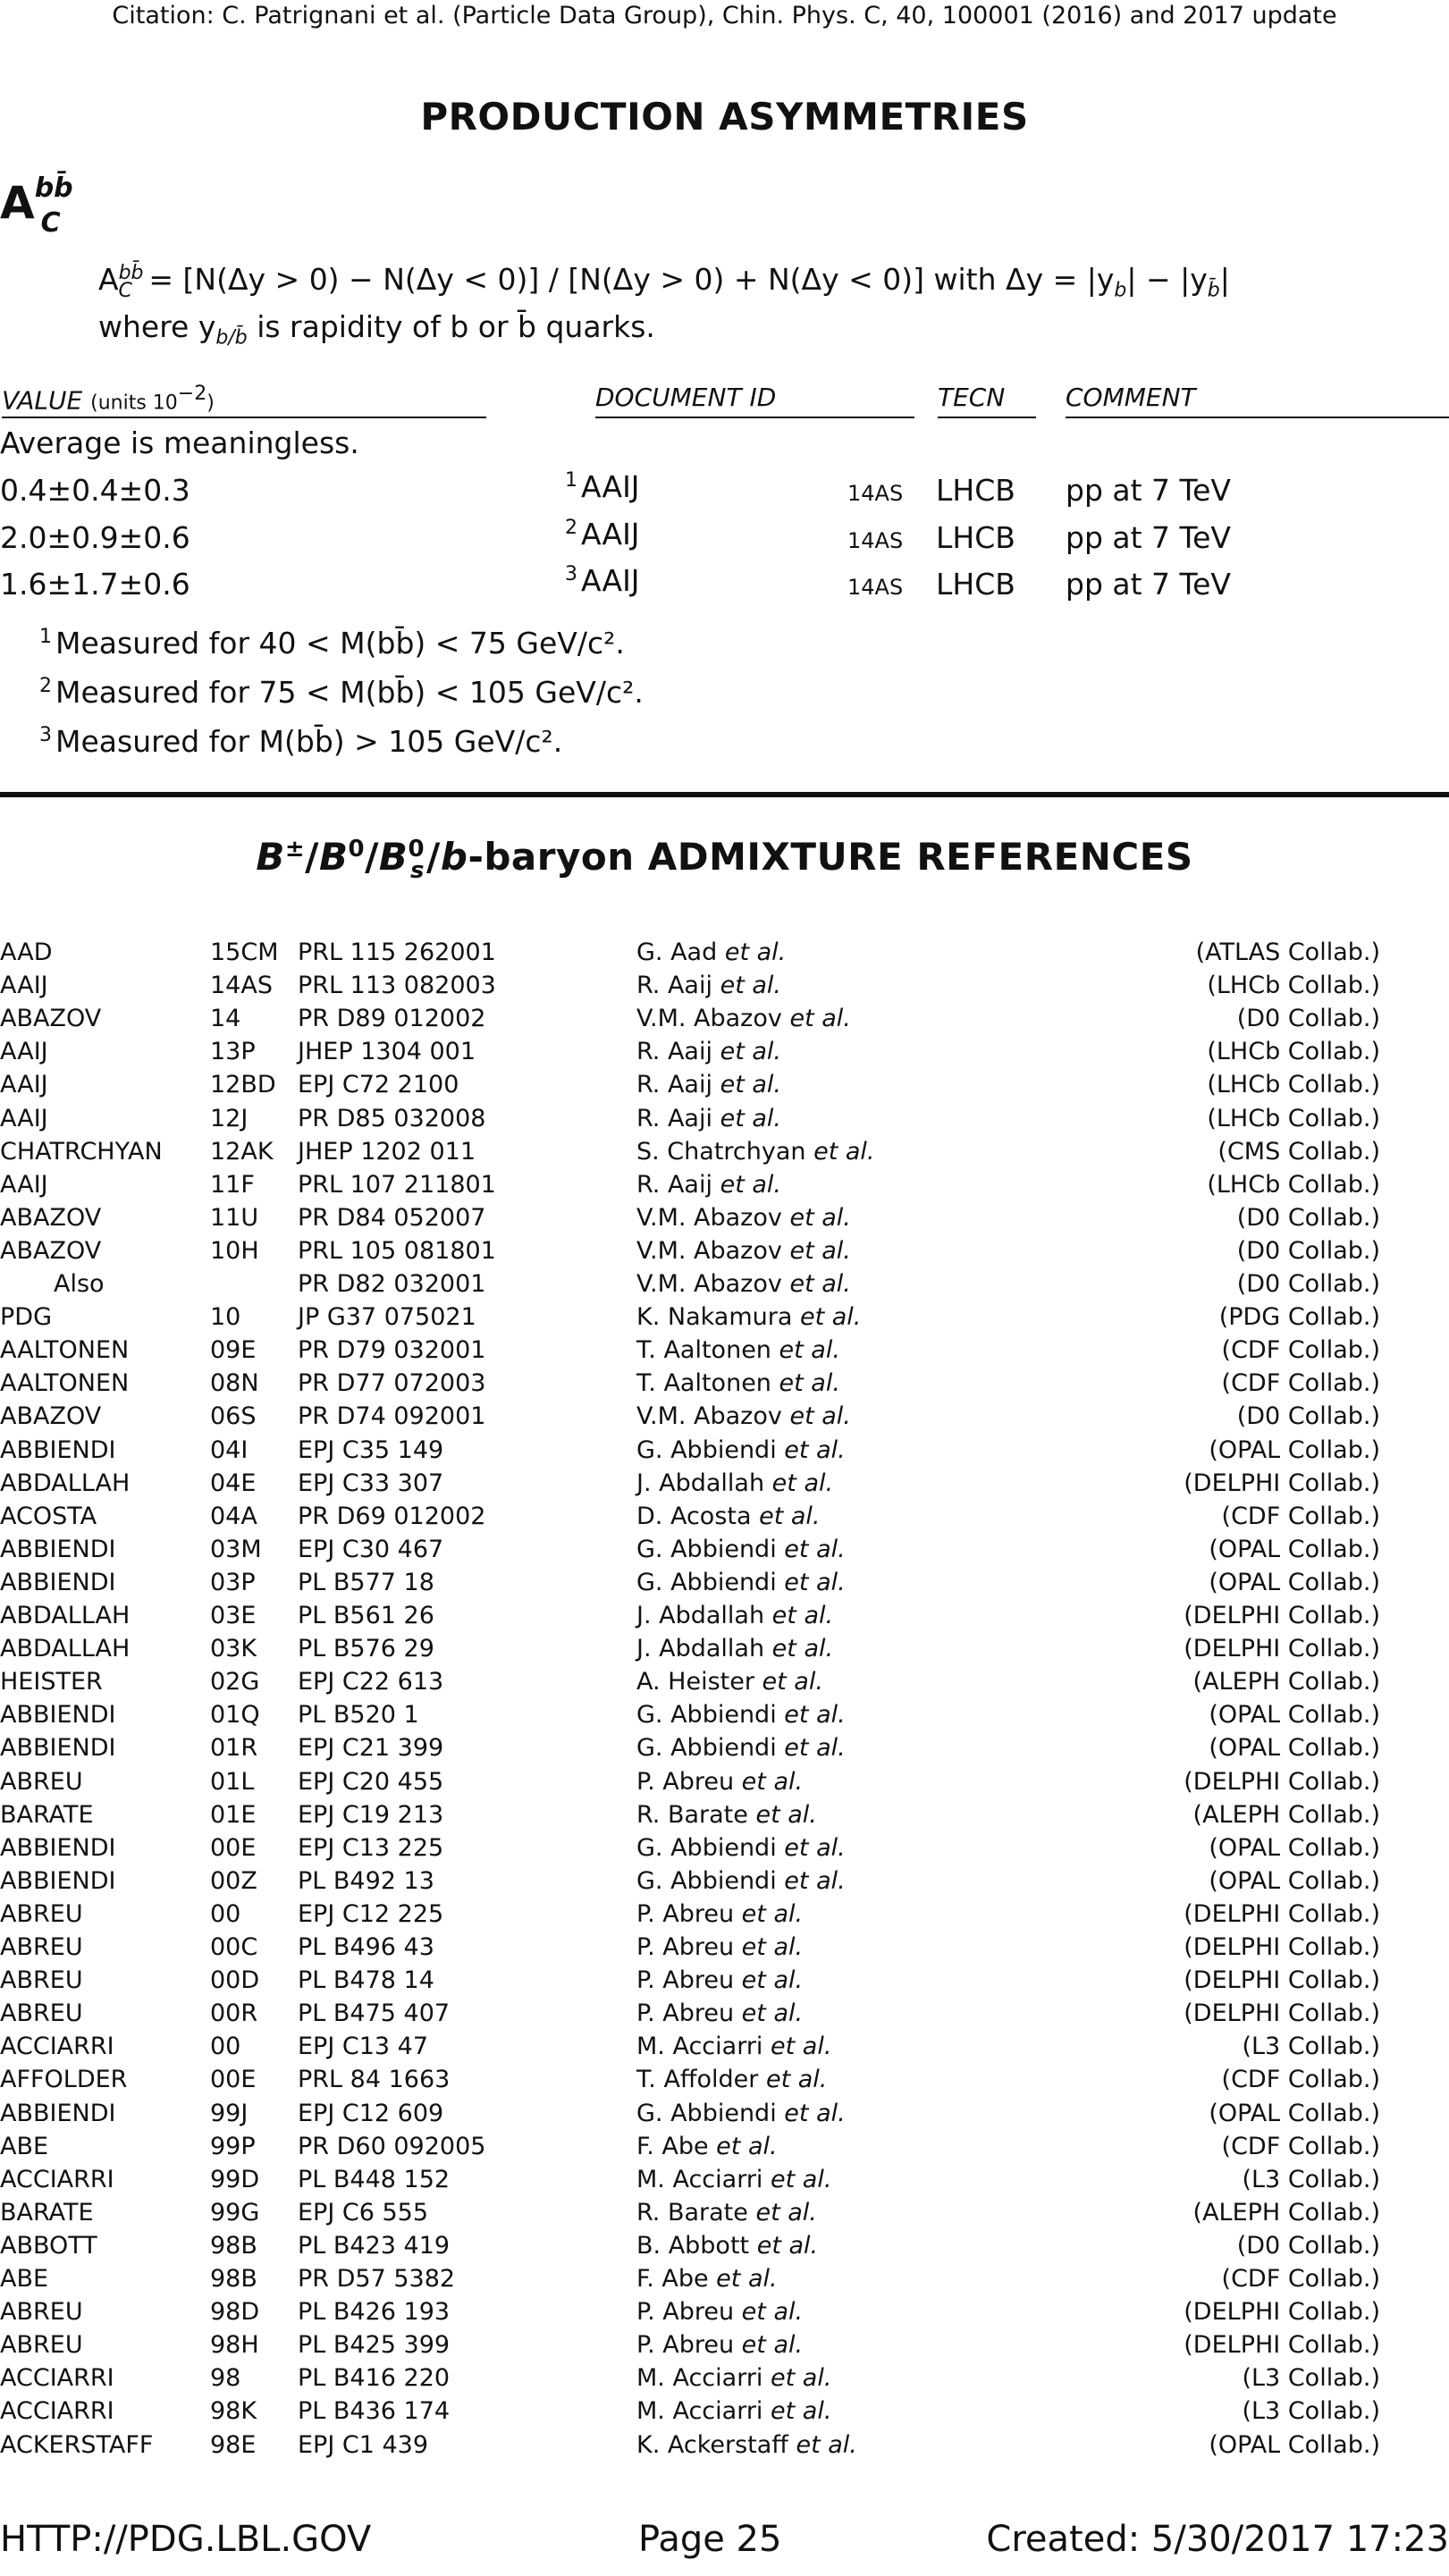 The image size is (1449, 2576). I want to click on reference-code: 04A, so click(234, 1516).